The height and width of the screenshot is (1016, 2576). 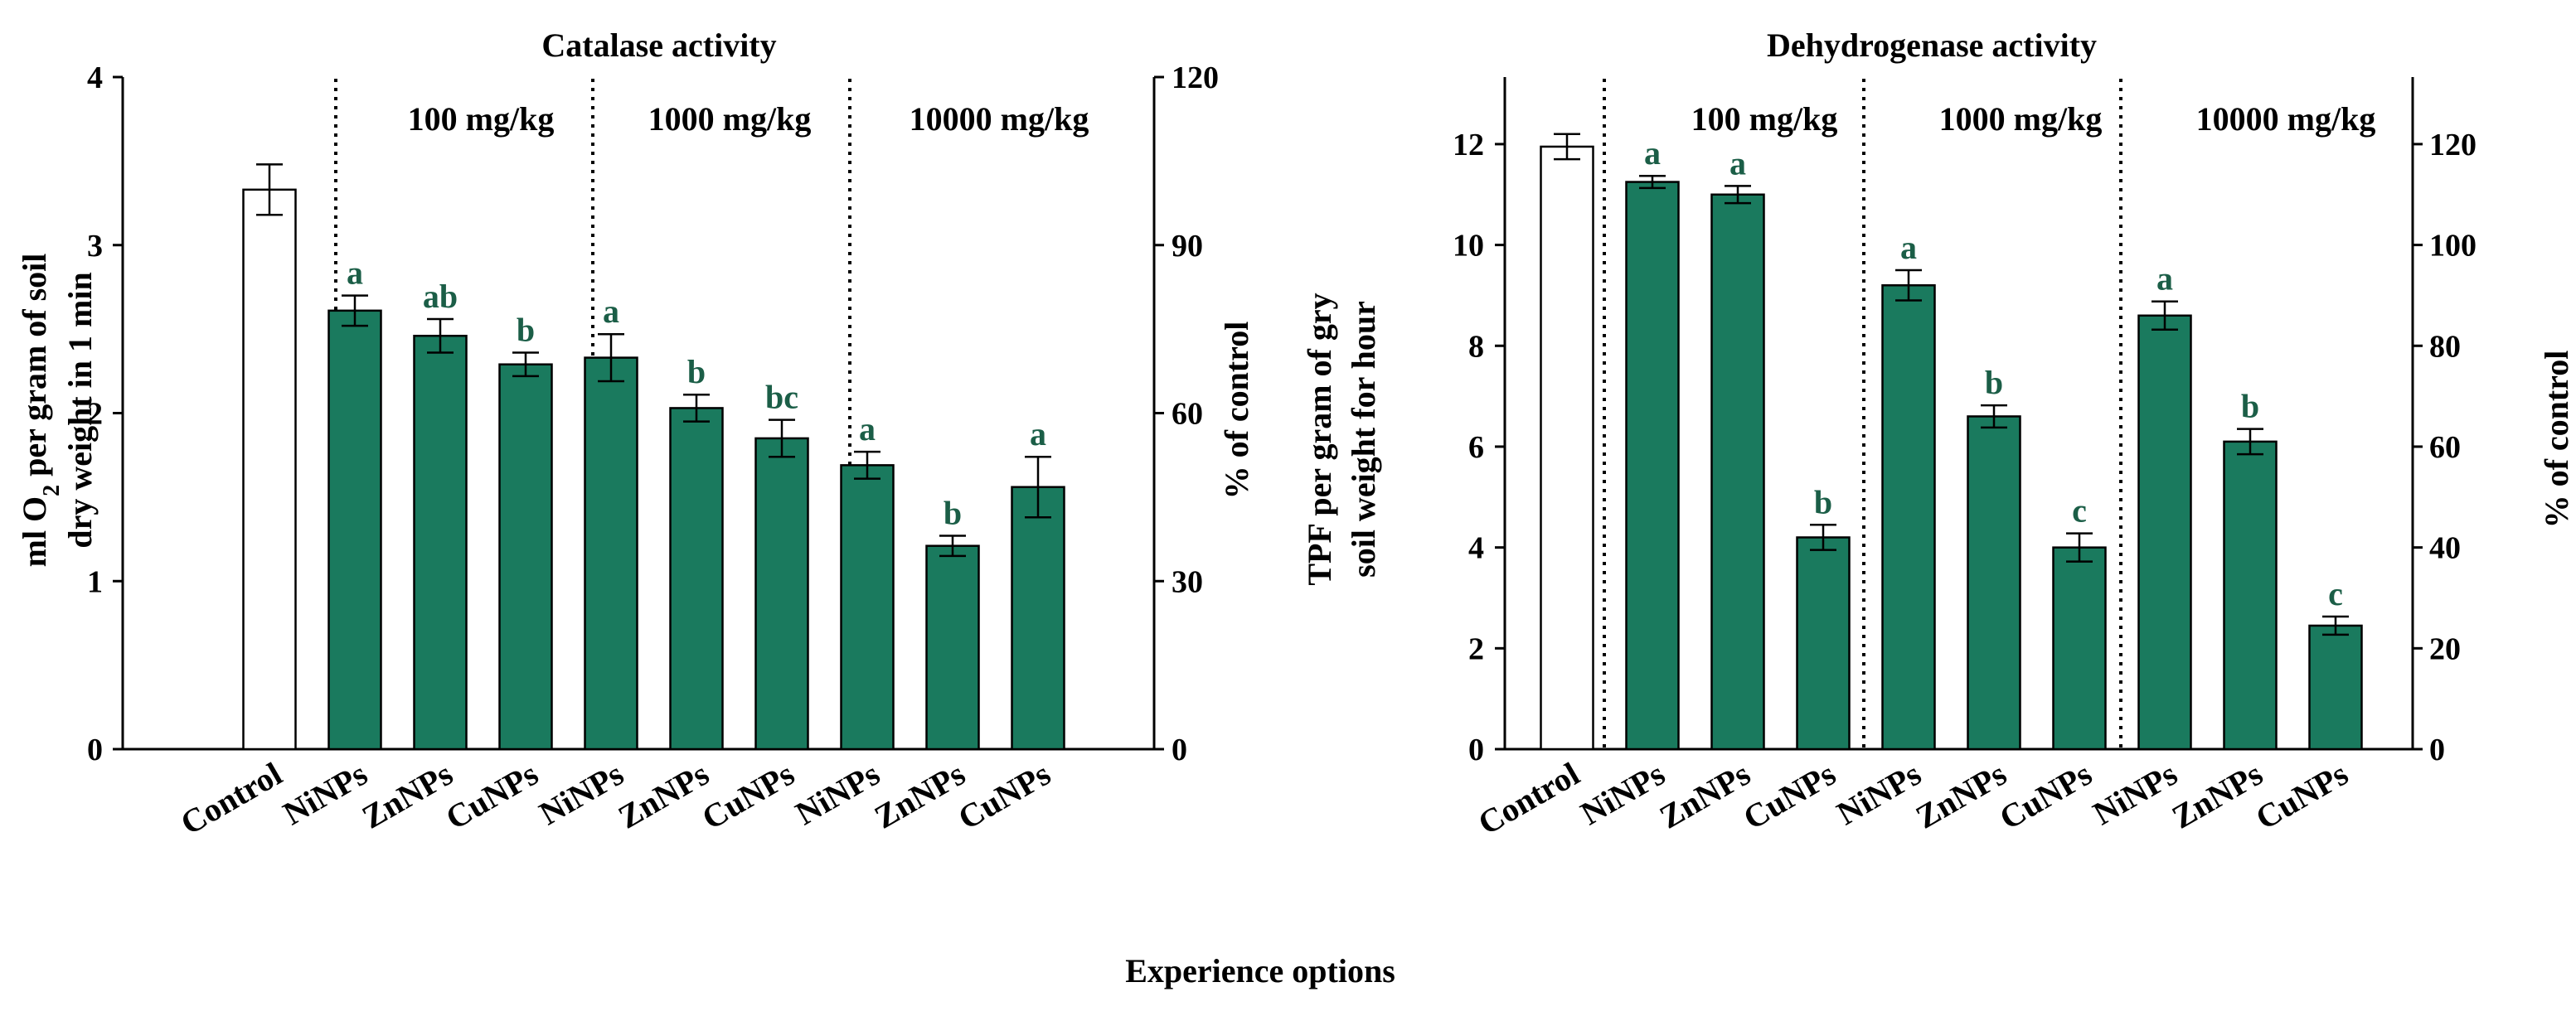 What do you see at coordinates (1319, 439) in the screenshot?
I see `left-y-axis-label-line1: TPF per gram of gry` at bounding box center [1319, 439].